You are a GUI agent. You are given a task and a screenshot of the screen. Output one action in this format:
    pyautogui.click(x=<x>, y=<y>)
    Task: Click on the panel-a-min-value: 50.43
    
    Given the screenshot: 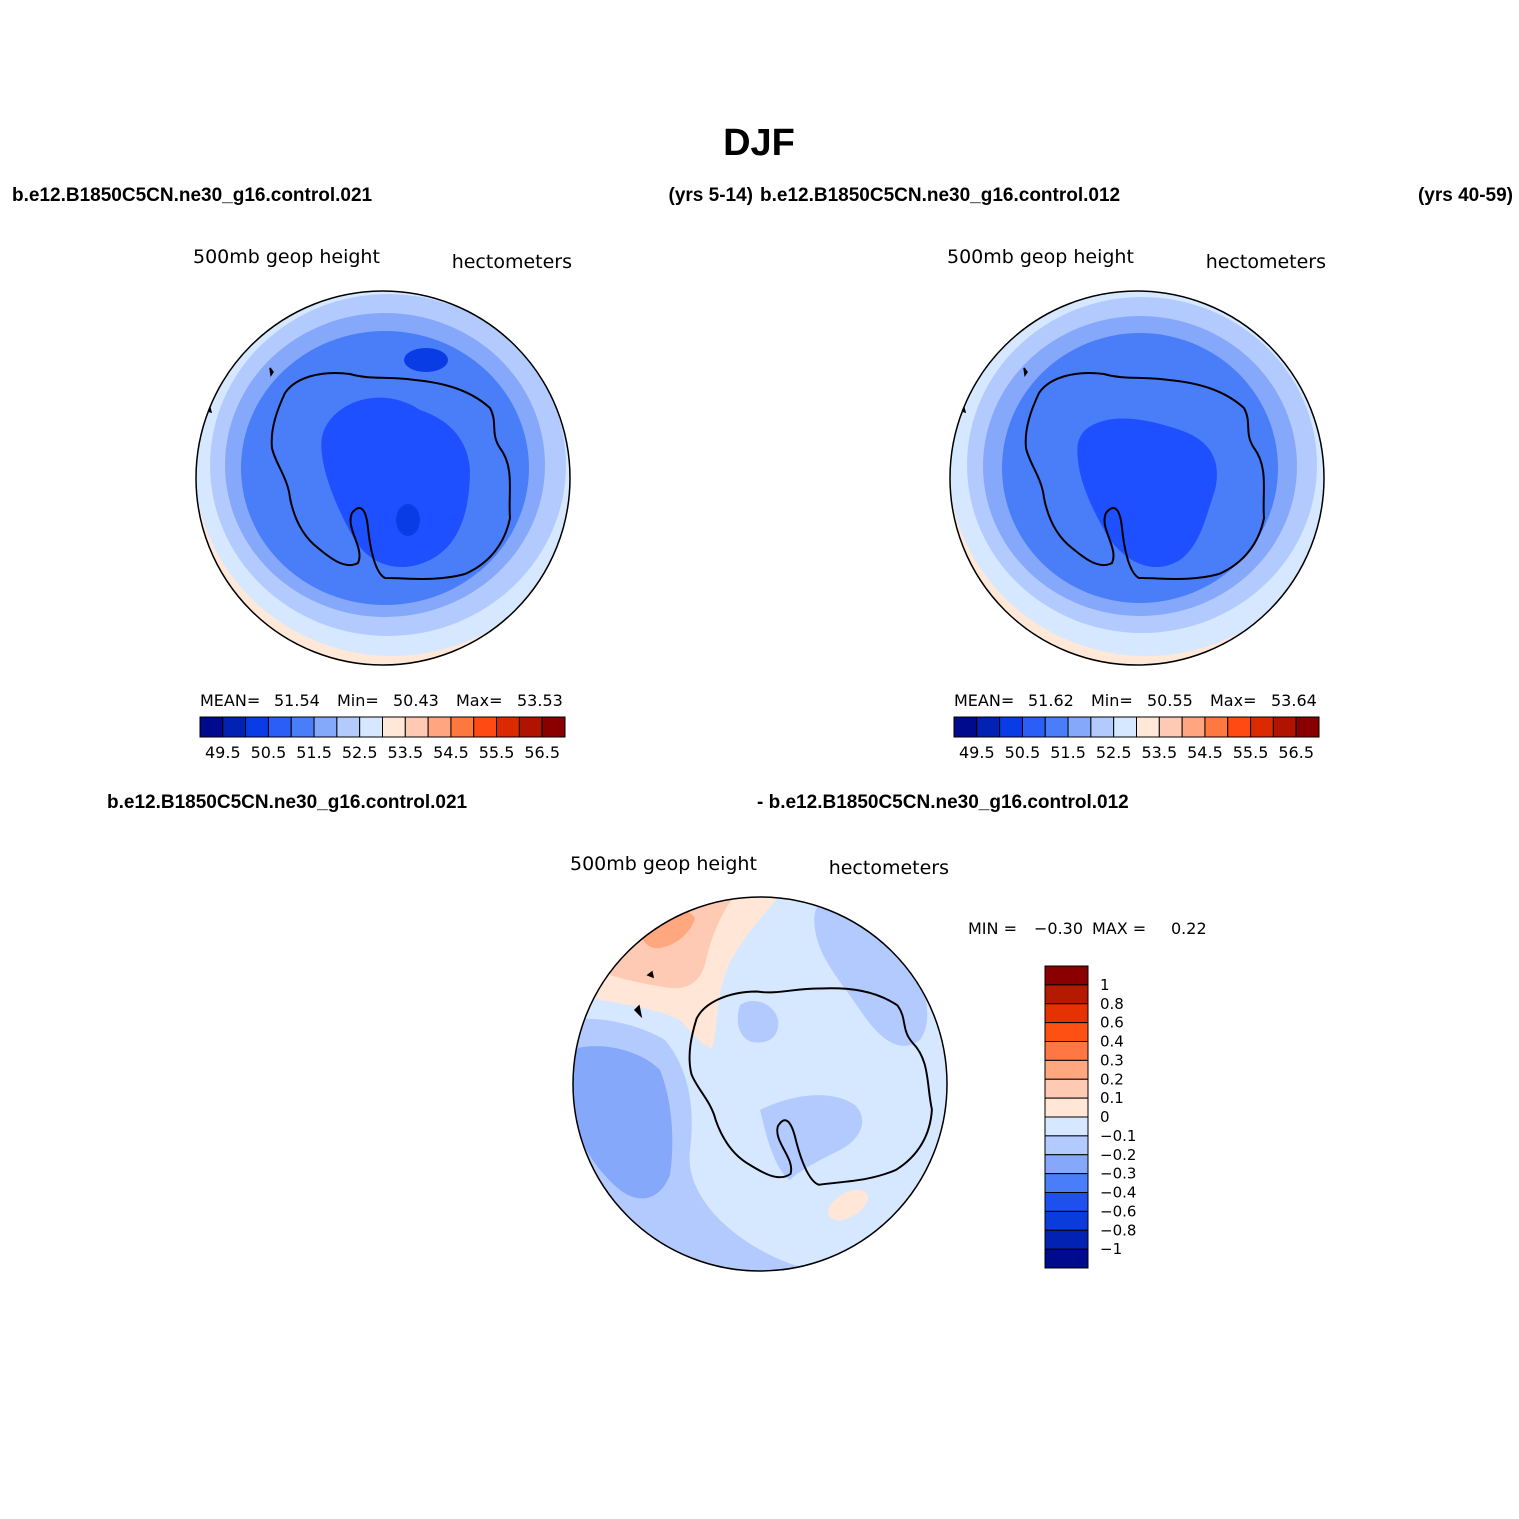 What is the action you would take?
    pyautogui.click(x=416, y=700)
    